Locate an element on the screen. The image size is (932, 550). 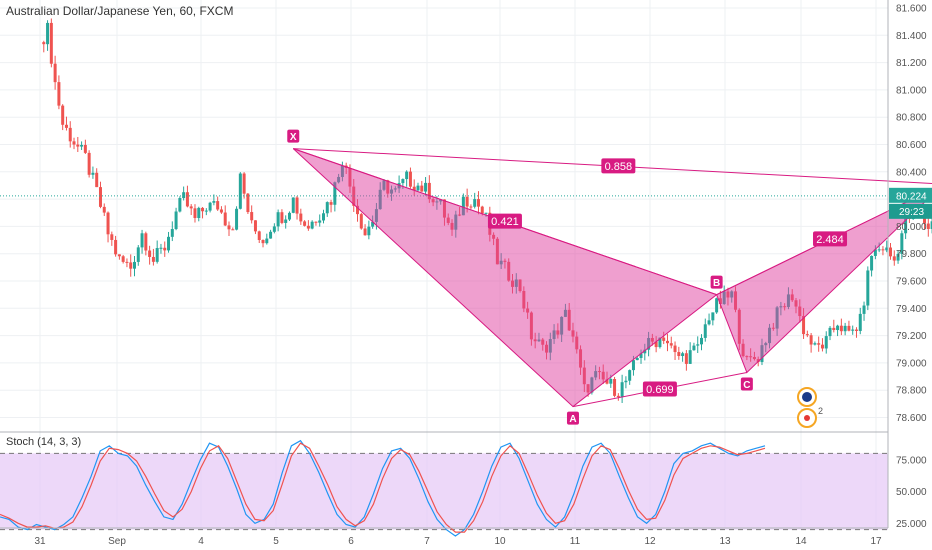
y-tick-label: 81.400 is located at coordinates (911, 36).